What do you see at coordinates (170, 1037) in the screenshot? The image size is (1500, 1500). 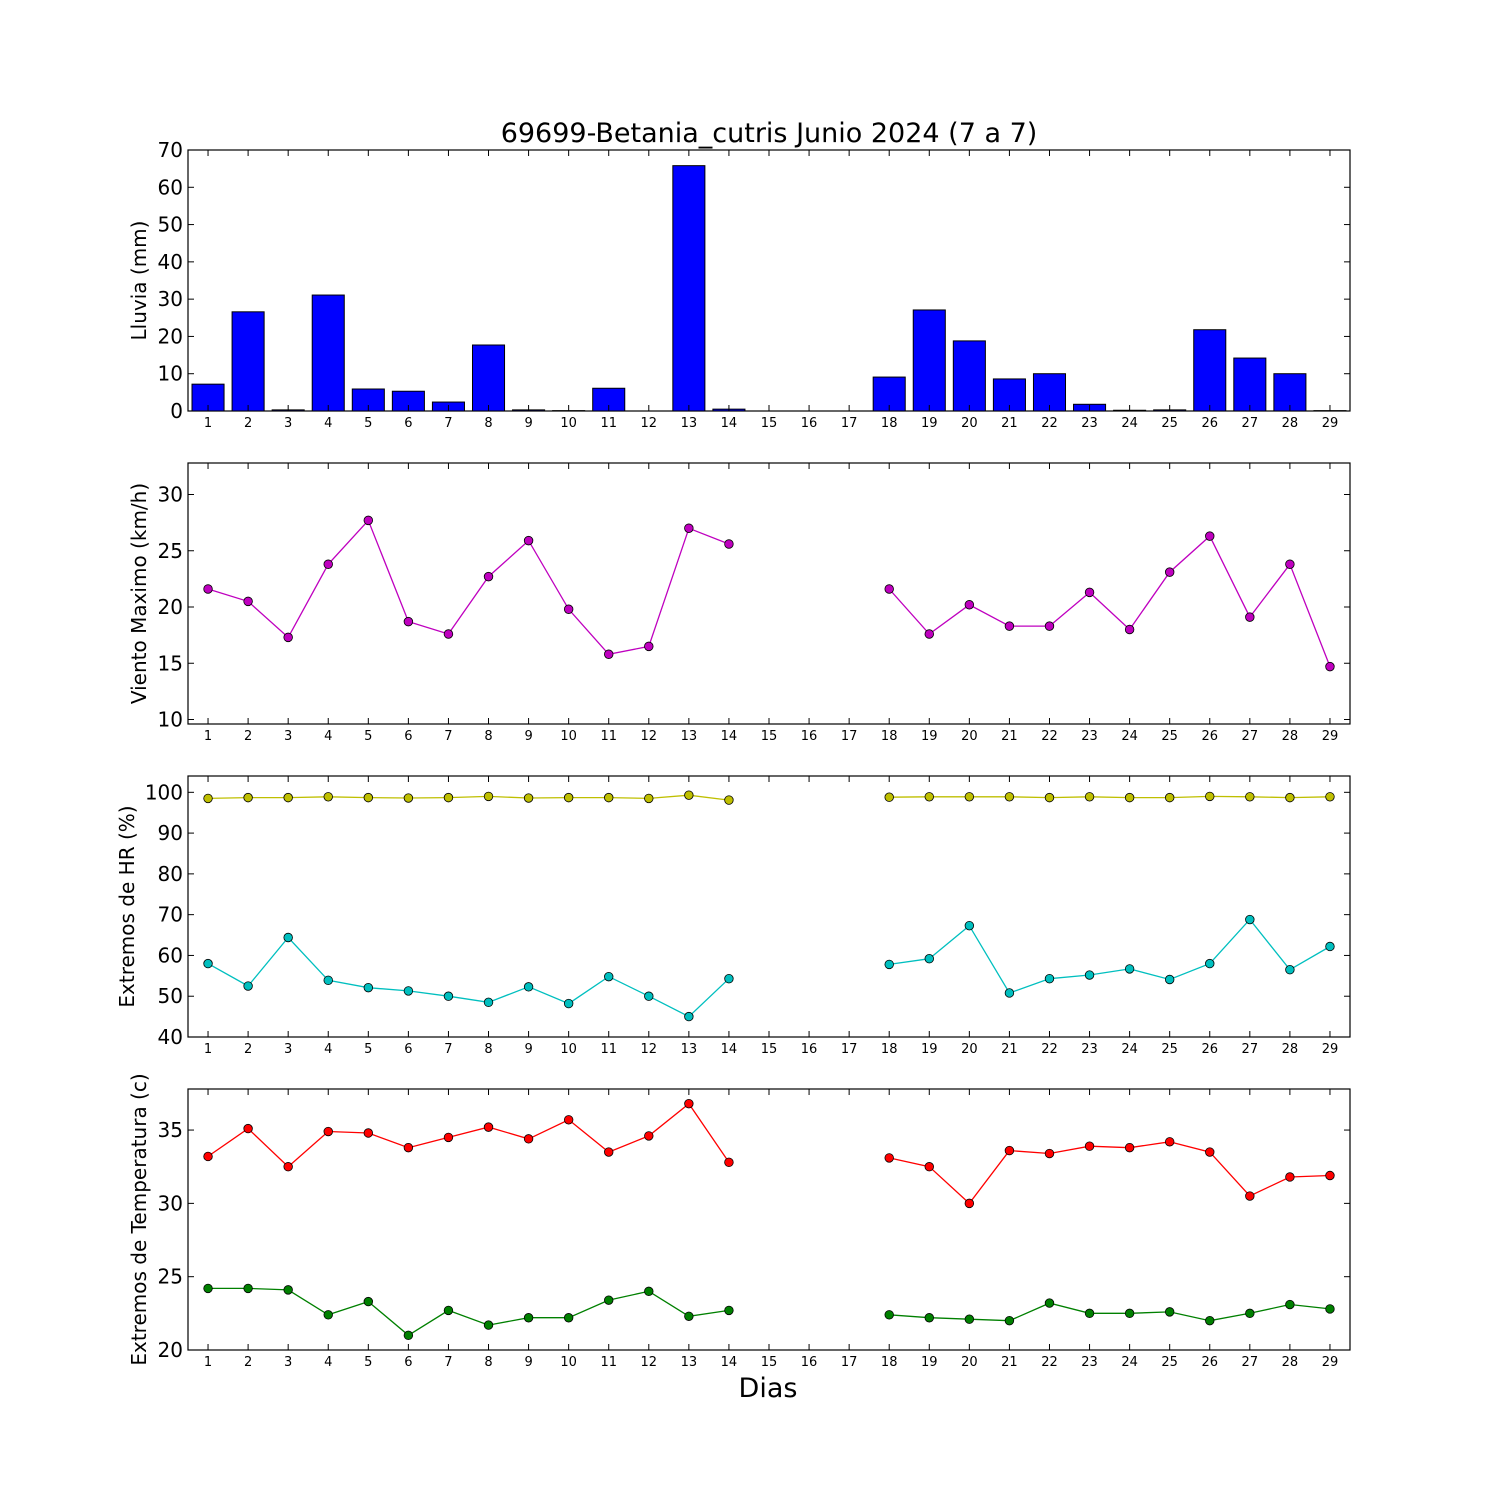 I see `hr-ytick-label: 40` at bounding box center [170, 1037].